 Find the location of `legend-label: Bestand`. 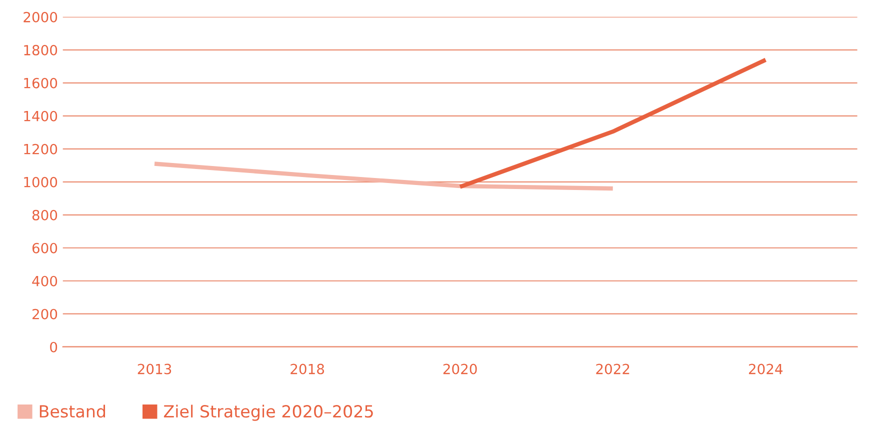

legend-label: Bestand is located at coordinates (73, 411).